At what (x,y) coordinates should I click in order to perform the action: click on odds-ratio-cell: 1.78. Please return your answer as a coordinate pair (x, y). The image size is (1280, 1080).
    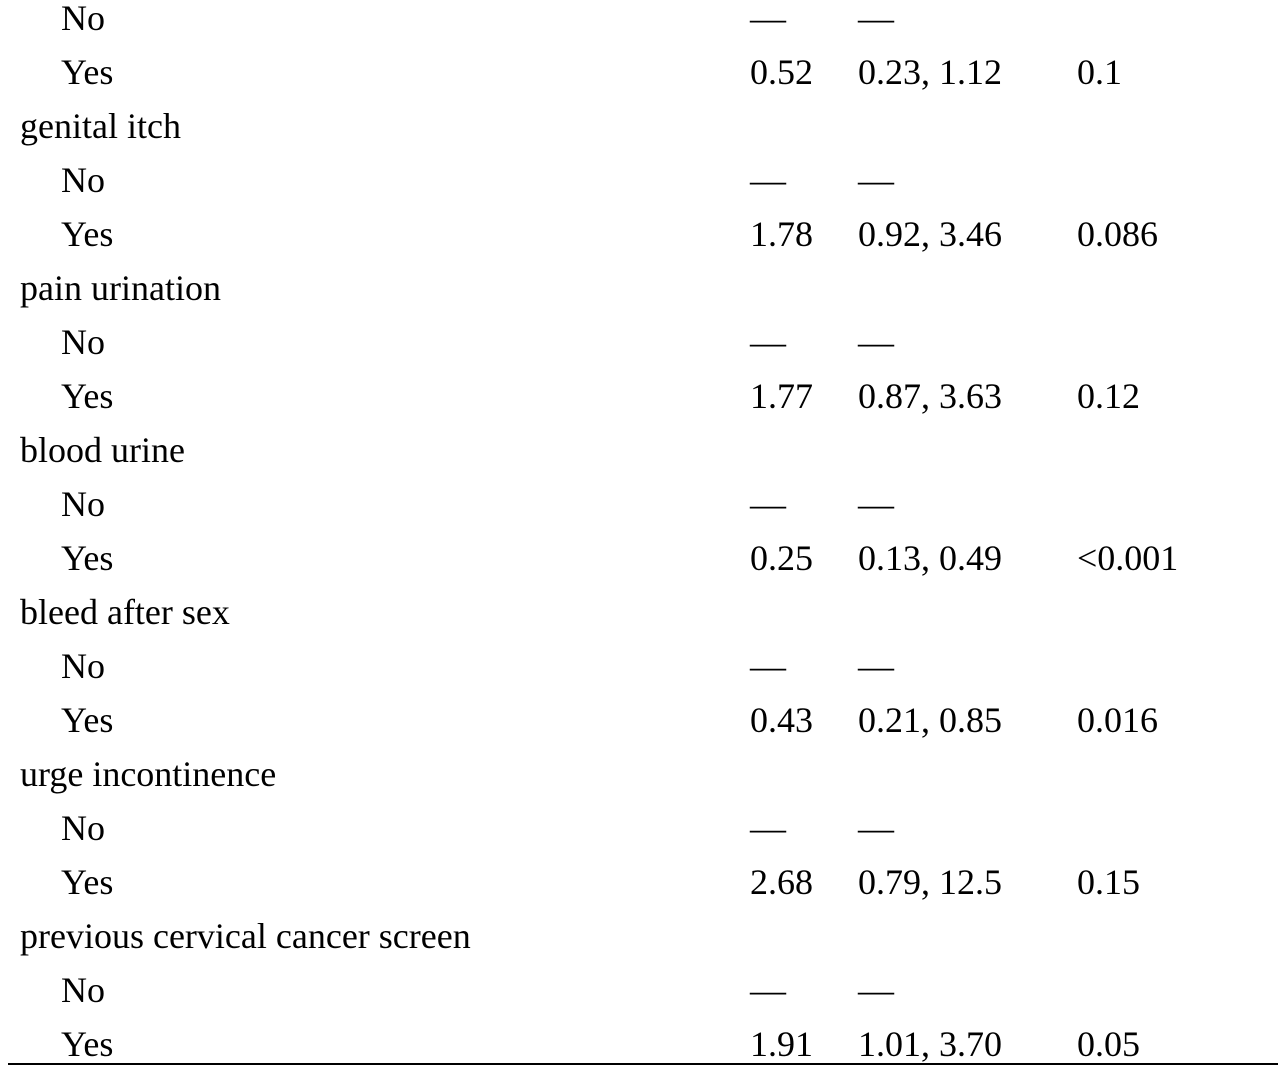
    Looking at the image, I should click on (781, 234).